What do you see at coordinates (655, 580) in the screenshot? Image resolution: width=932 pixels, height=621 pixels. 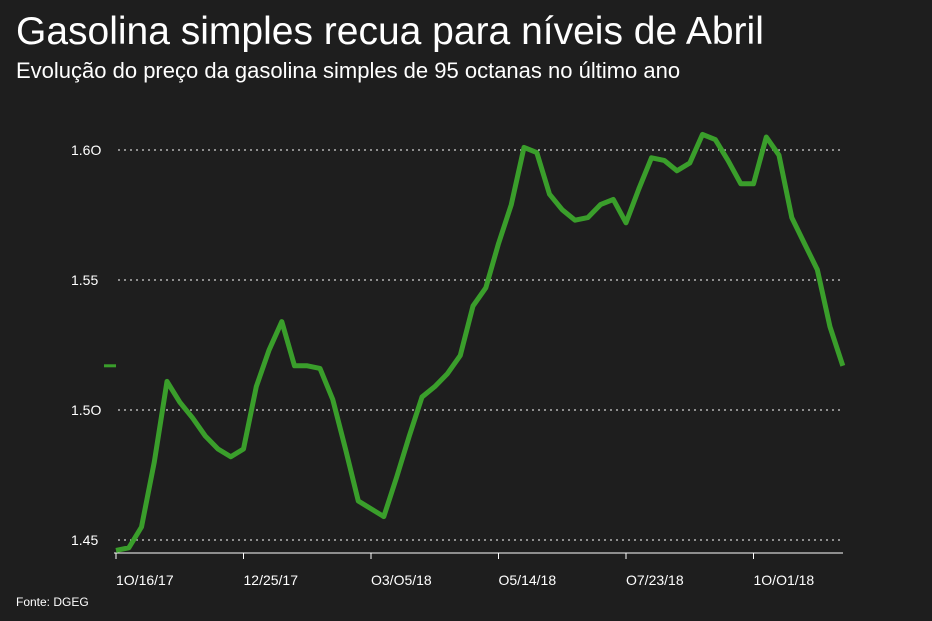 I see `x-tick-label: O7/23/18` at bounding box center [655, 580].